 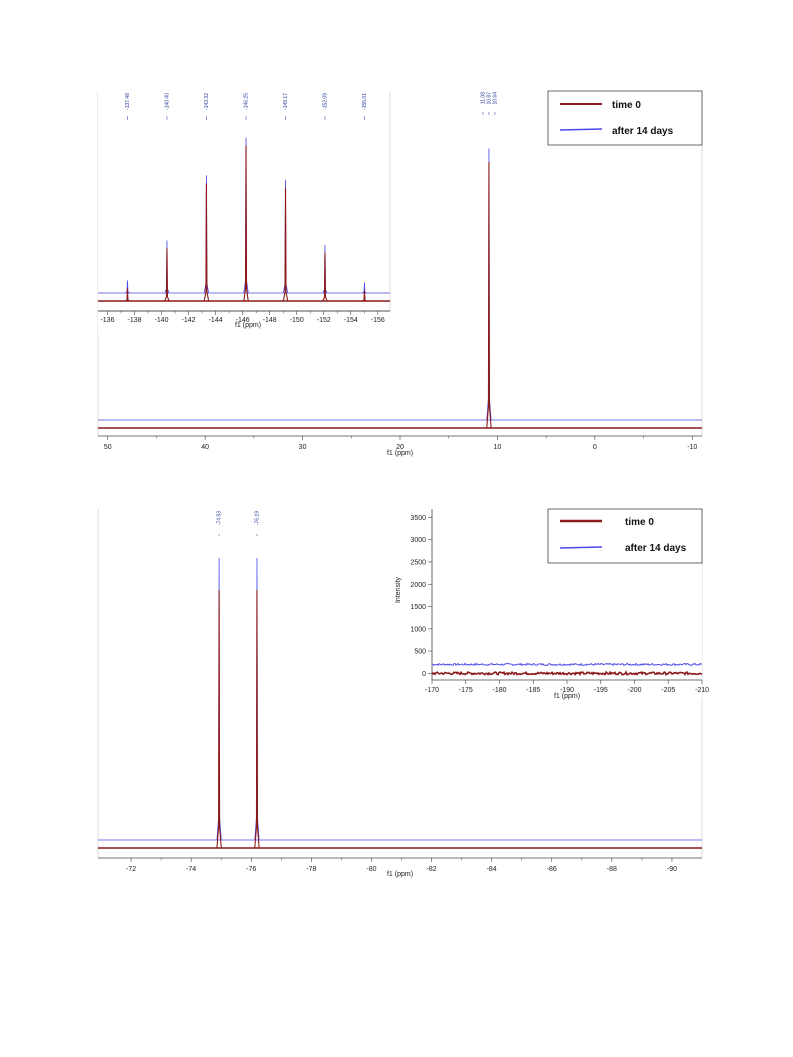 What do you see at coordinates (108, 447) in the screenshot?
I see `x-tick-label: 50` at bounding box center [108, 447].